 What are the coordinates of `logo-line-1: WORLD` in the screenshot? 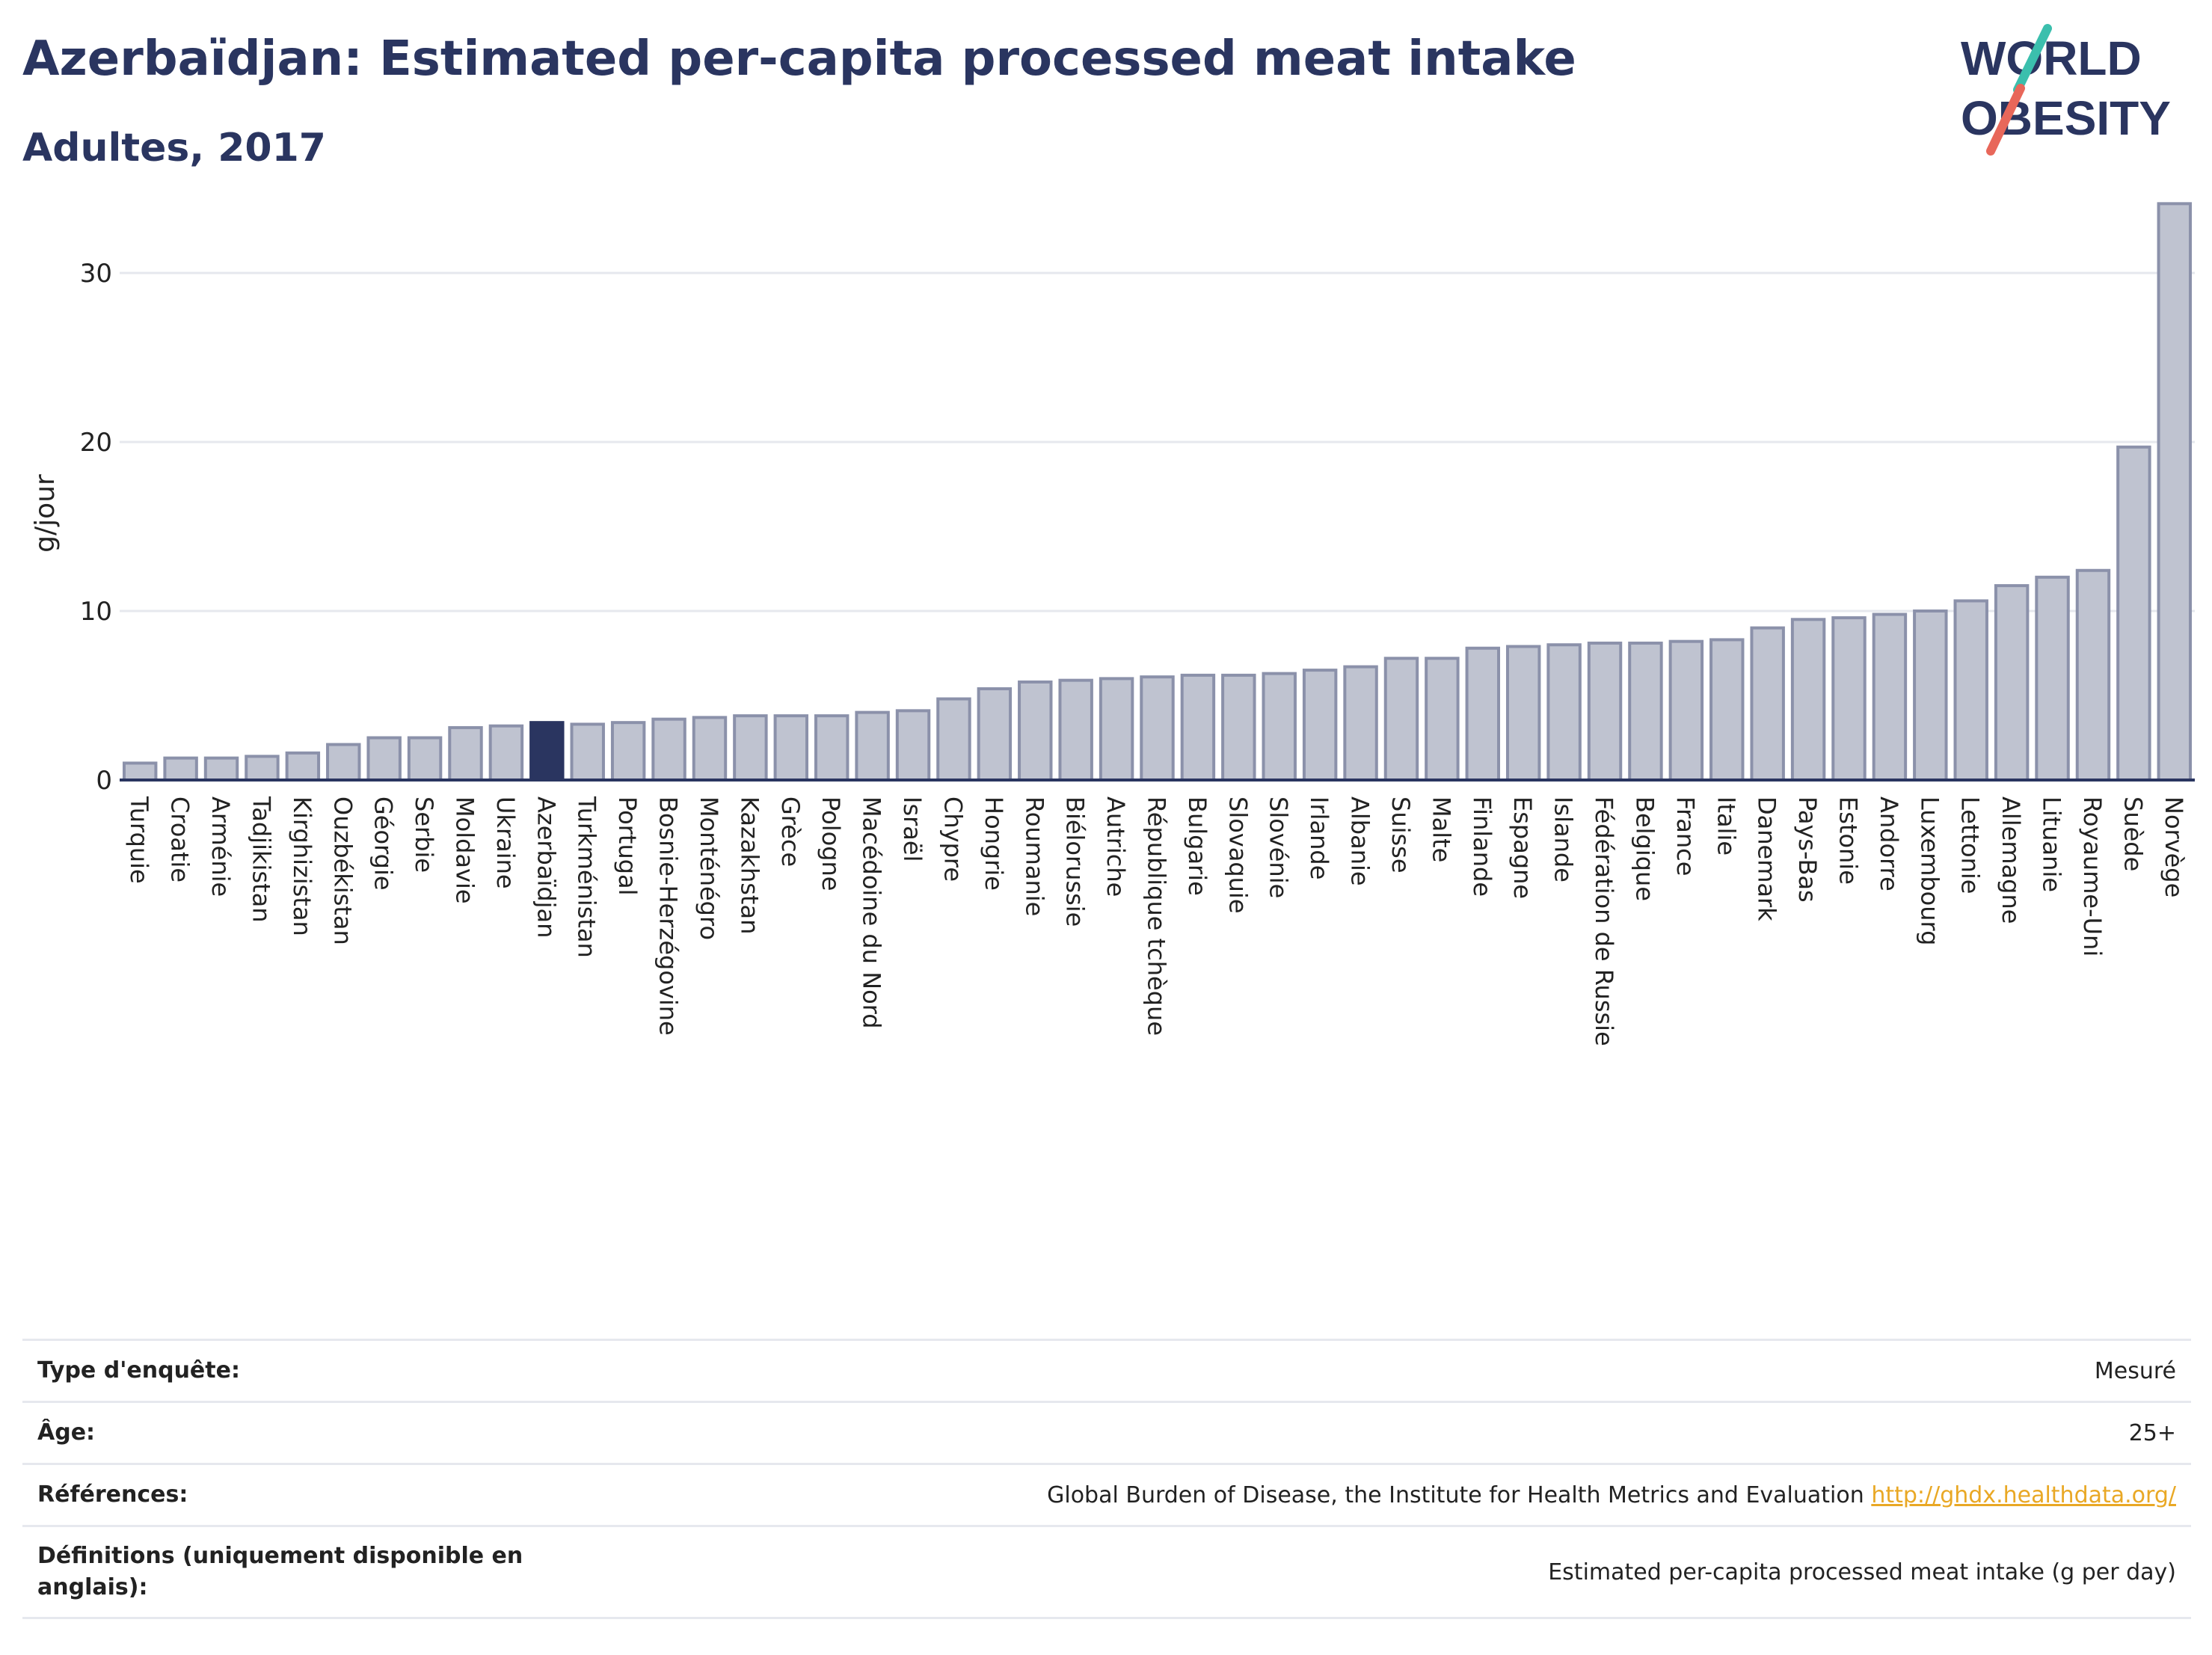 It's located at (2051, 58).